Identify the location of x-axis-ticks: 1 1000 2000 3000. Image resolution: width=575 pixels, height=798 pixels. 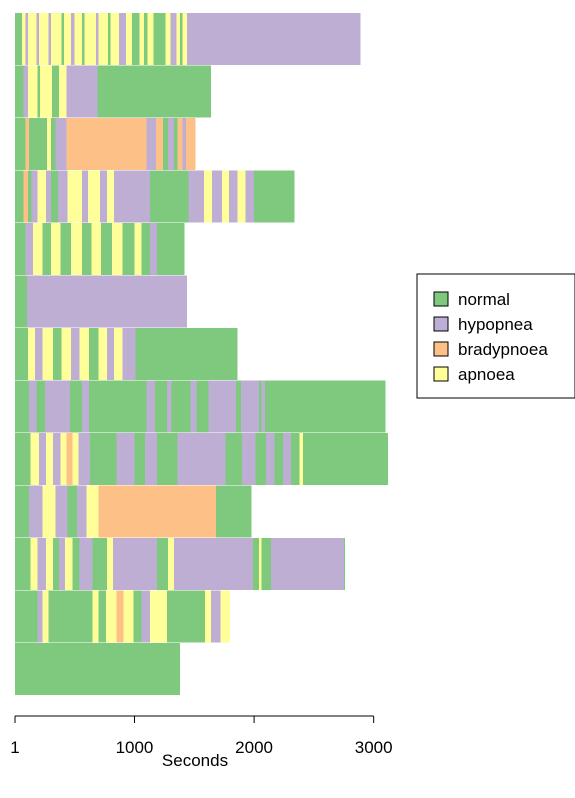
(201, 736).